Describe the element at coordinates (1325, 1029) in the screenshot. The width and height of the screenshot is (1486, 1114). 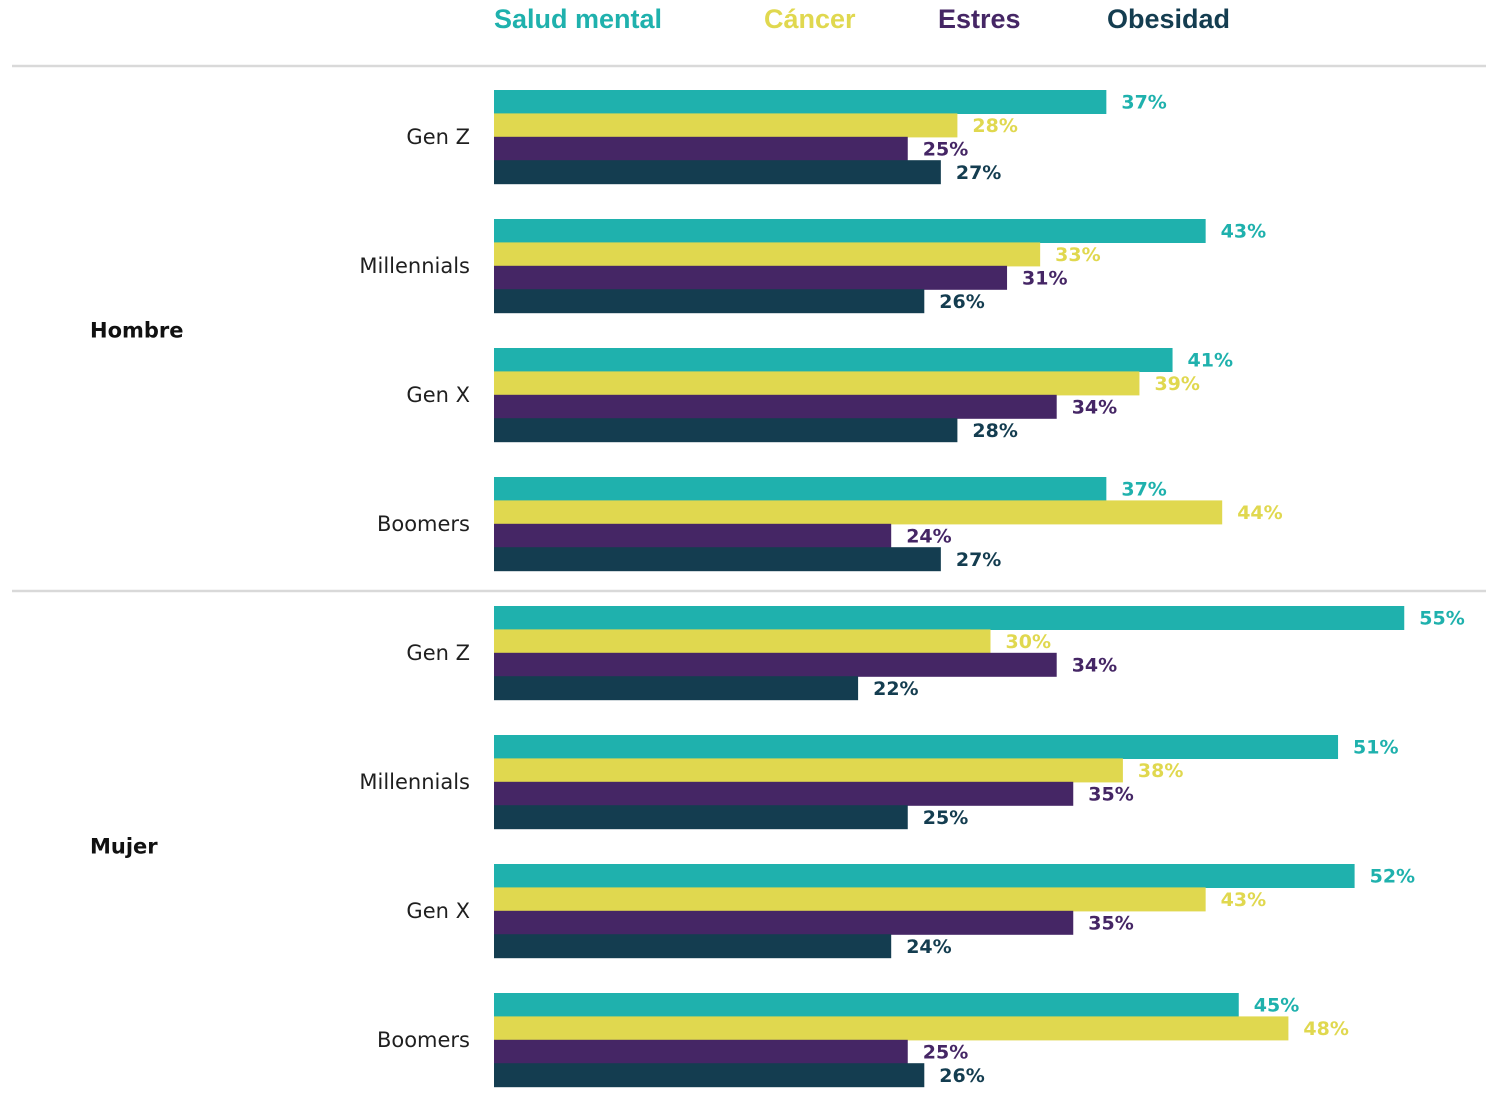
I see `data-label: 48%` at that location.